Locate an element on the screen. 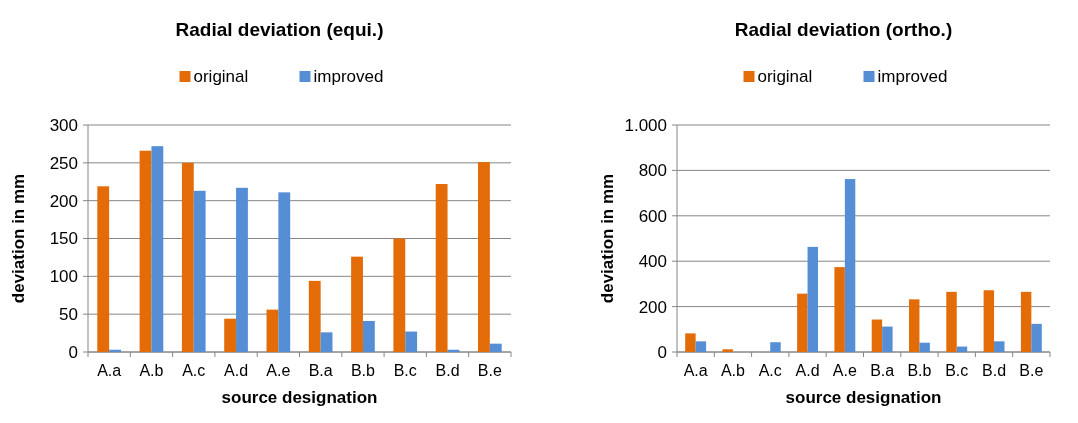 The height and width of the screenshot is (423, 1078). y-tick-label: 300 is located at coordinates (63, 125).